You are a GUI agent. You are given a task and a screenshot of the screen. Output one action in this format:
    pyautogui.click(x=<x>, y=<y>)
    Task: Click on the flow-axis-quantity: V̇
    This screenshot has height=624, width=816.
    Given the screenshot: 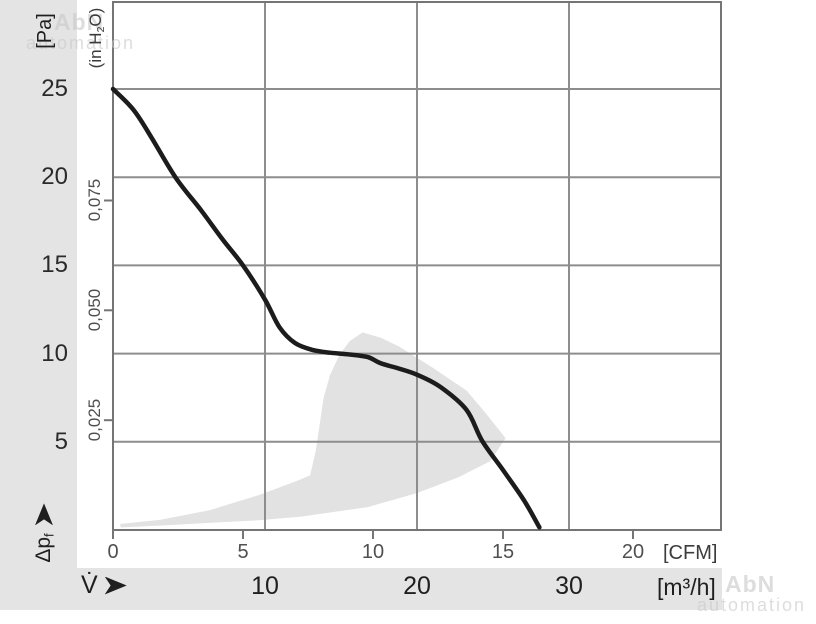 What is the action you would take?
    pyautogui.click(x=104, y=585)
    